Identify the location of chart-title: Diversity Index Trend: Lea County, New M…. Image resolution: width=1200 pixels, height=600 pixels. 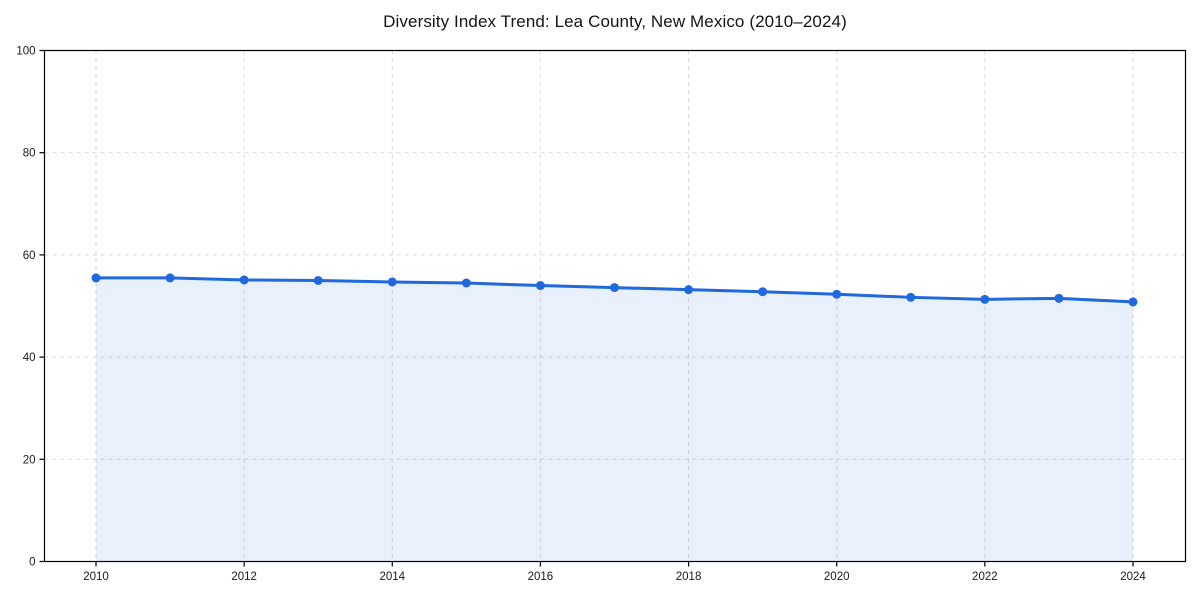
(615, 21).